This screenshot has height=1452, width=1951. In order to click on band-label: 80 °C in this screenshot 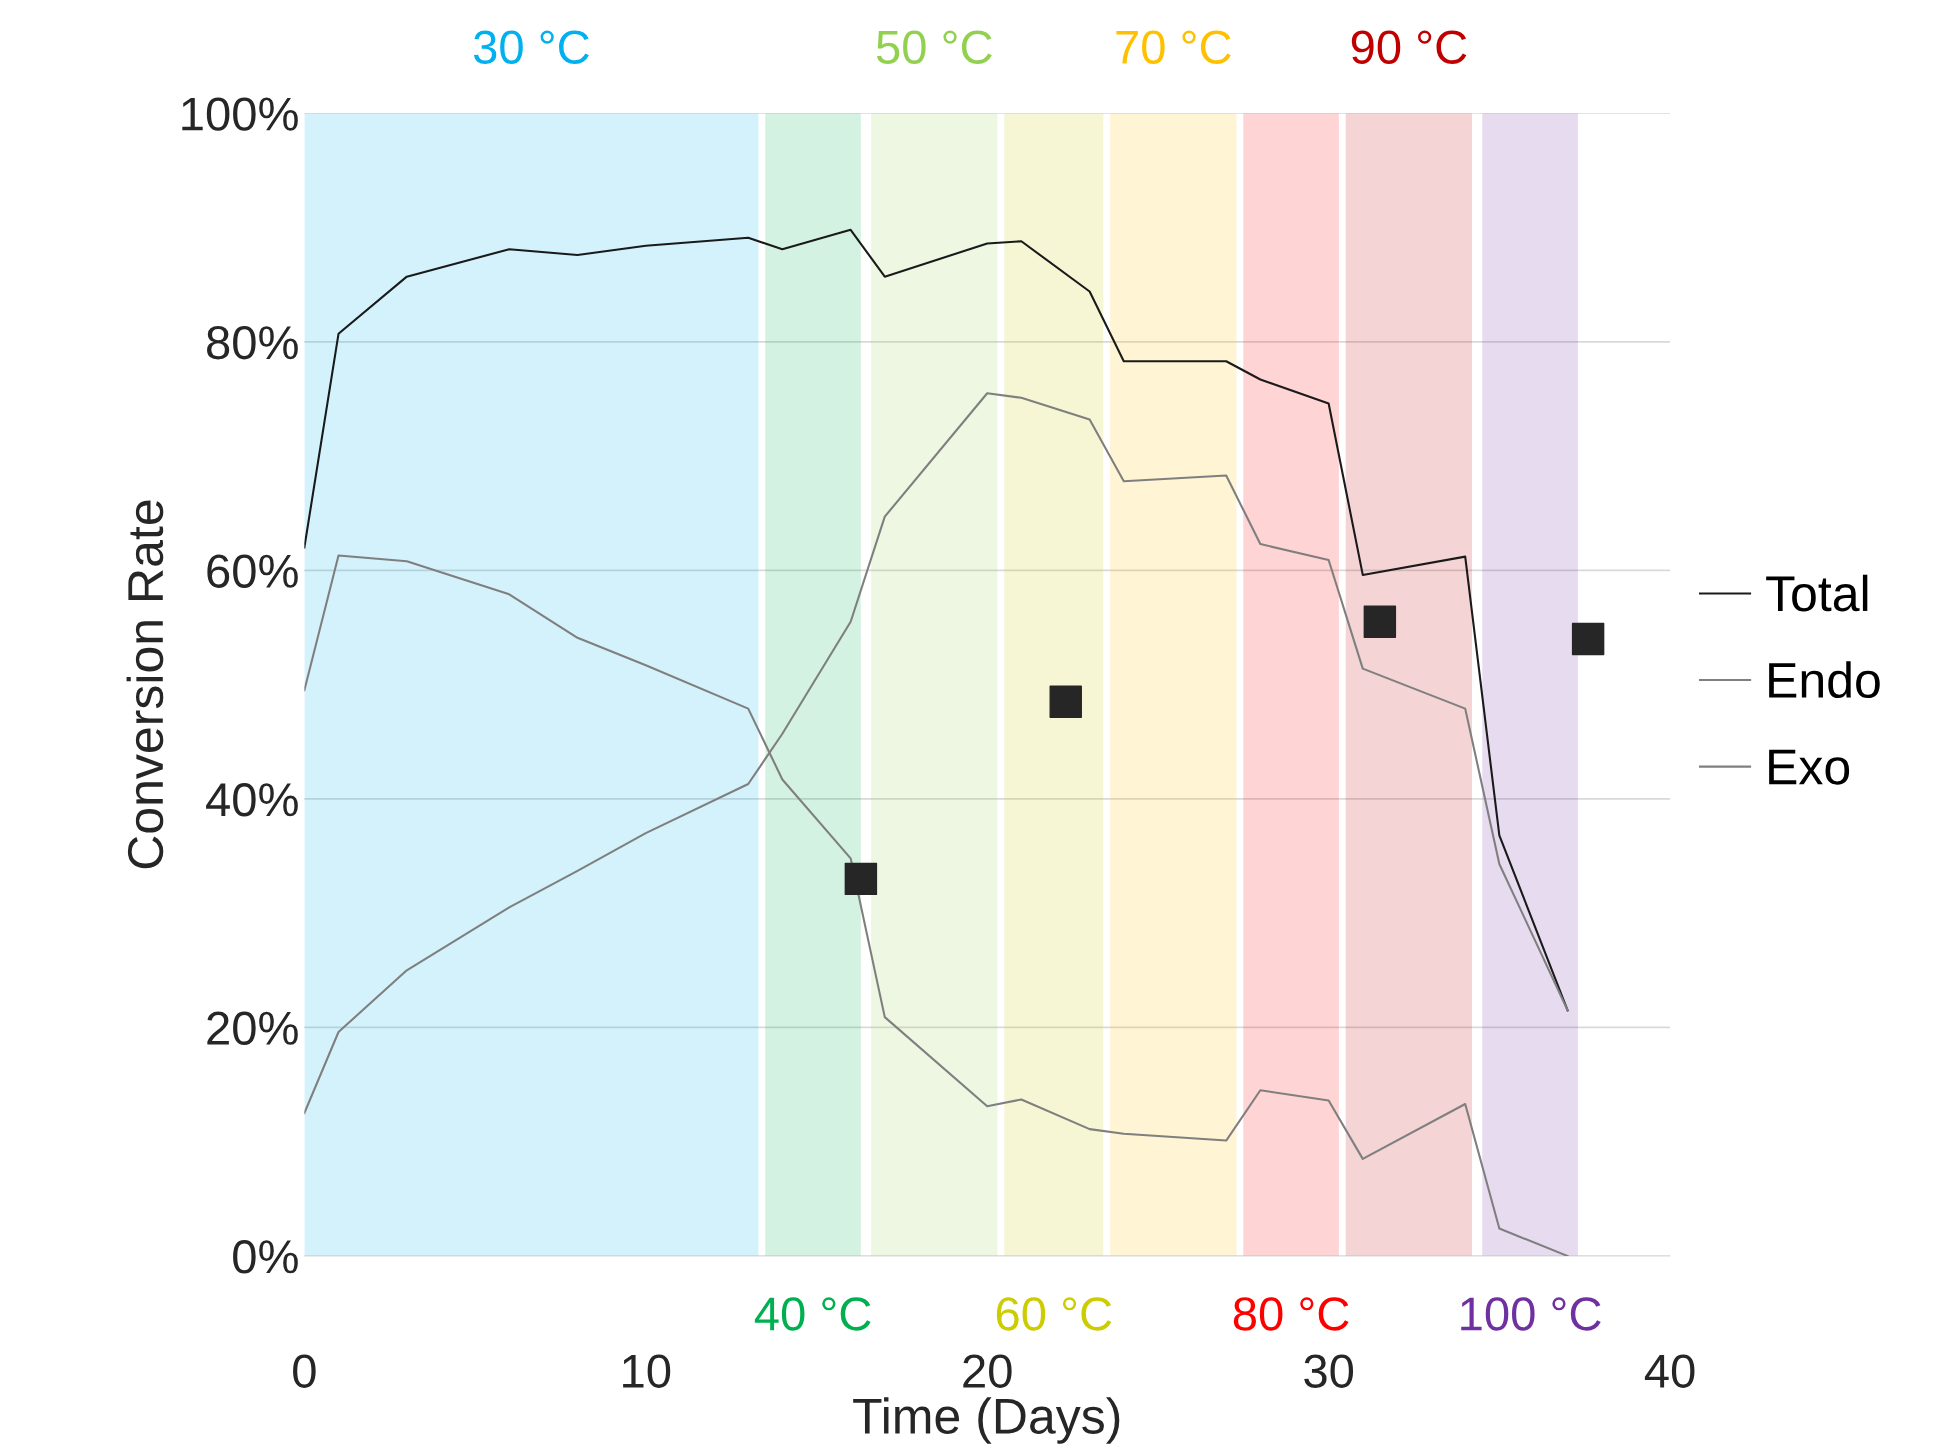, I will do `click(1291, 1314)`.